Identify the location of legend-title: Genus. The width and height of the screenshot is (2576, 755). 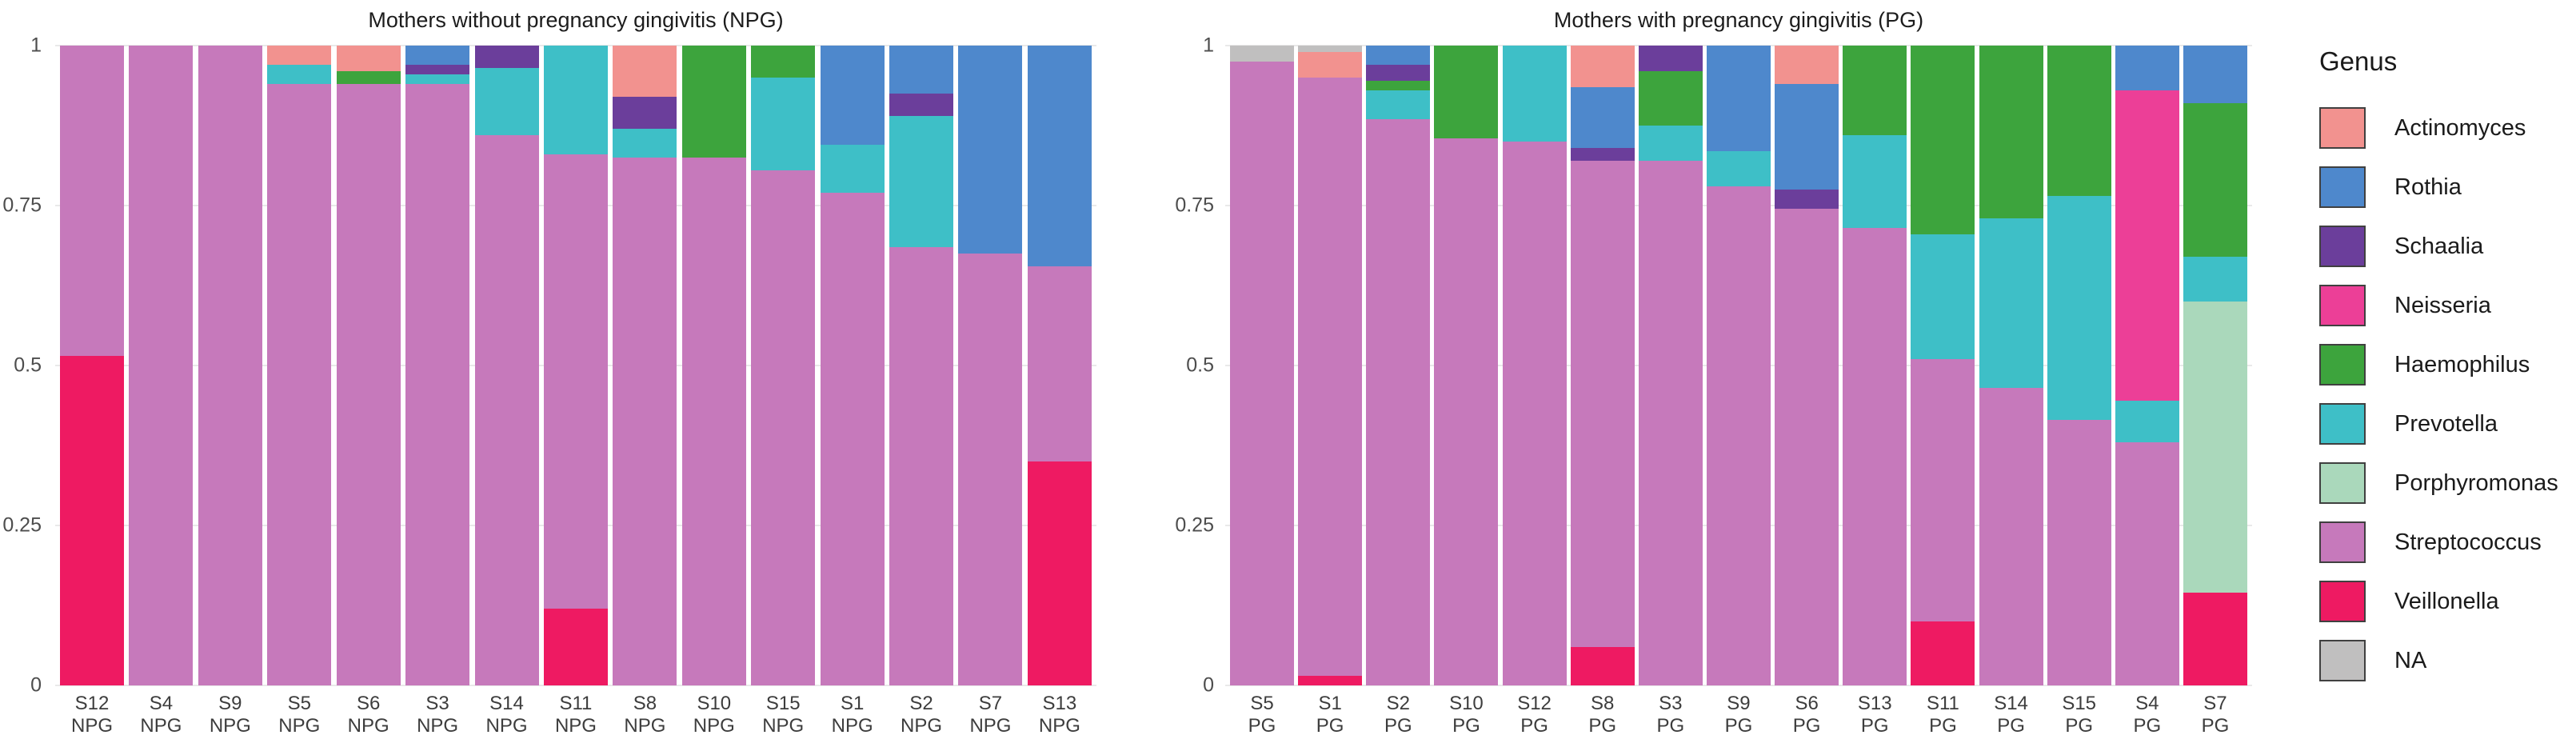
(2359, 61).